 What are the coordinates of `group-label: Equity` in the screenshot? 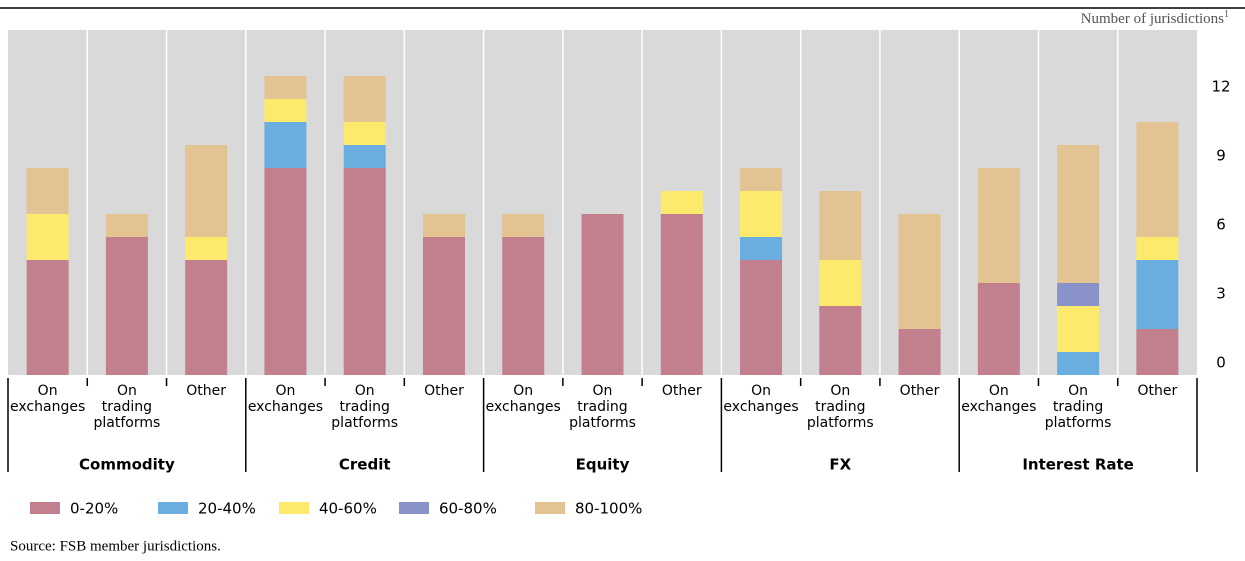 It's located at (603, 465).